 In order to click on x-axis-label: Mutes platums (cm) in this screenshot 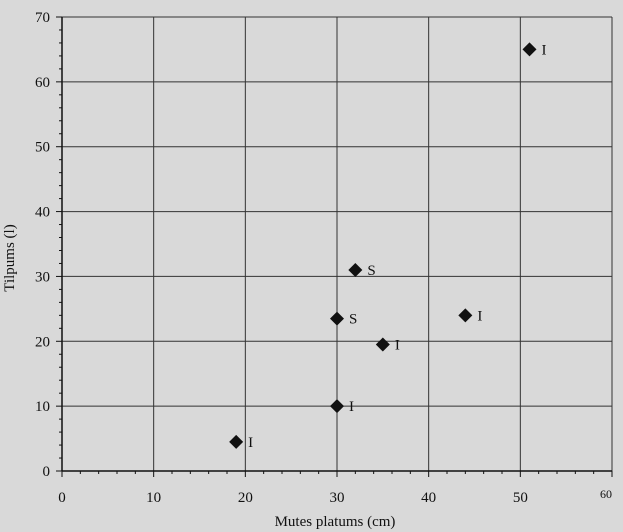, I will do `click(335, 522)`.